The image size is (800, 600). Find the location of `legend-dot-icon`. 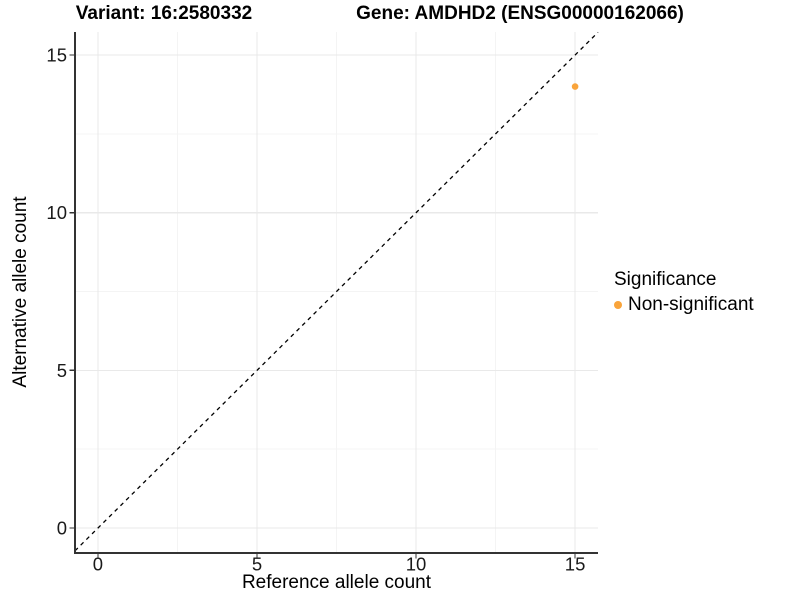

legend-dot-icon is located at coordinates (618, 305).